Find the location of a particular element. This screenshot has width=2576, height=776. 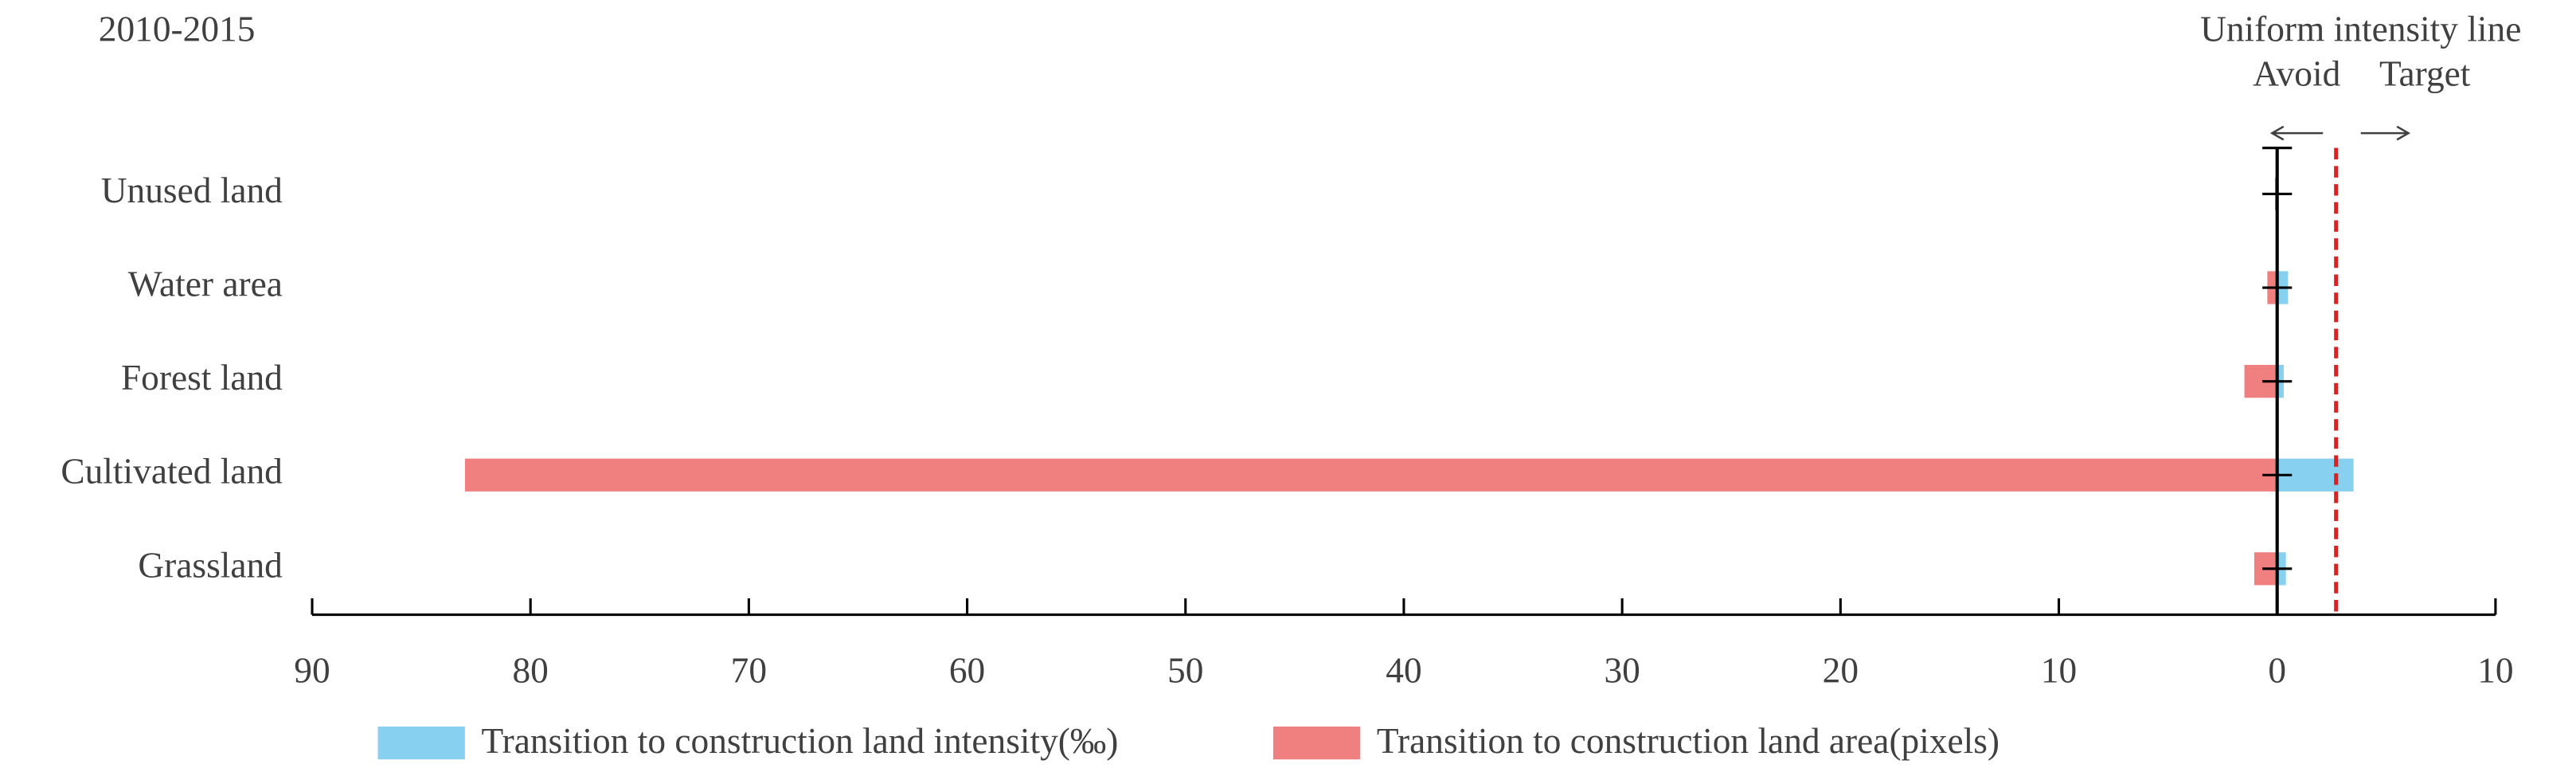

x-tick-label: 80 is located at coordinates (531, 670).